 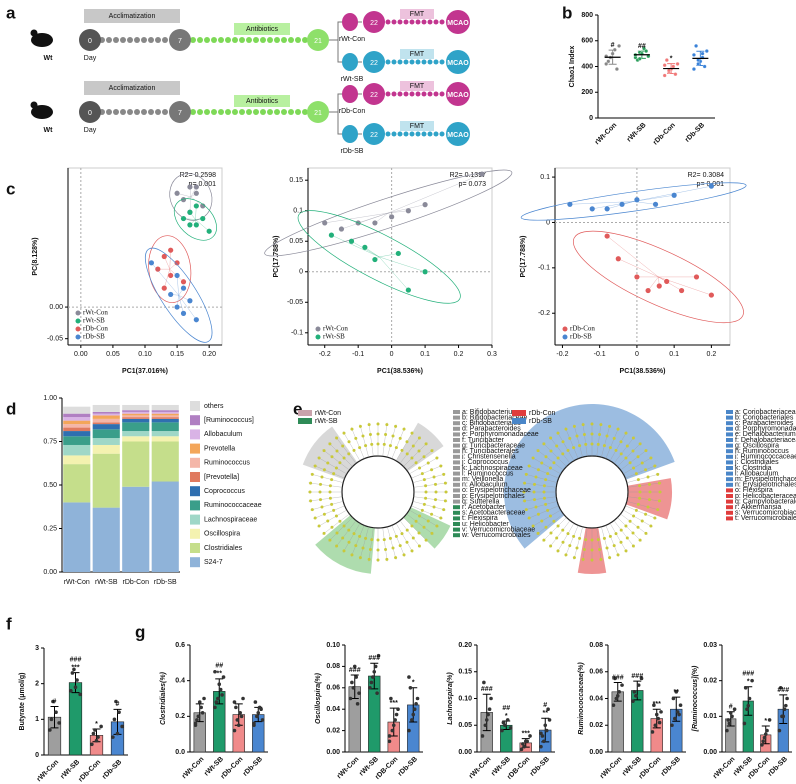 I want to click on confidence-ellipse, so click(x=388, y=213).